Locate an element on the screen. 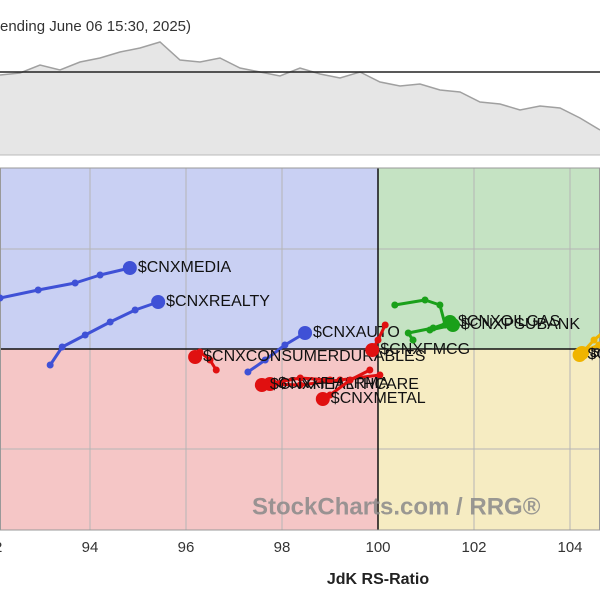  series-label: $CNXREALTY is located at coordinates (218, 301).